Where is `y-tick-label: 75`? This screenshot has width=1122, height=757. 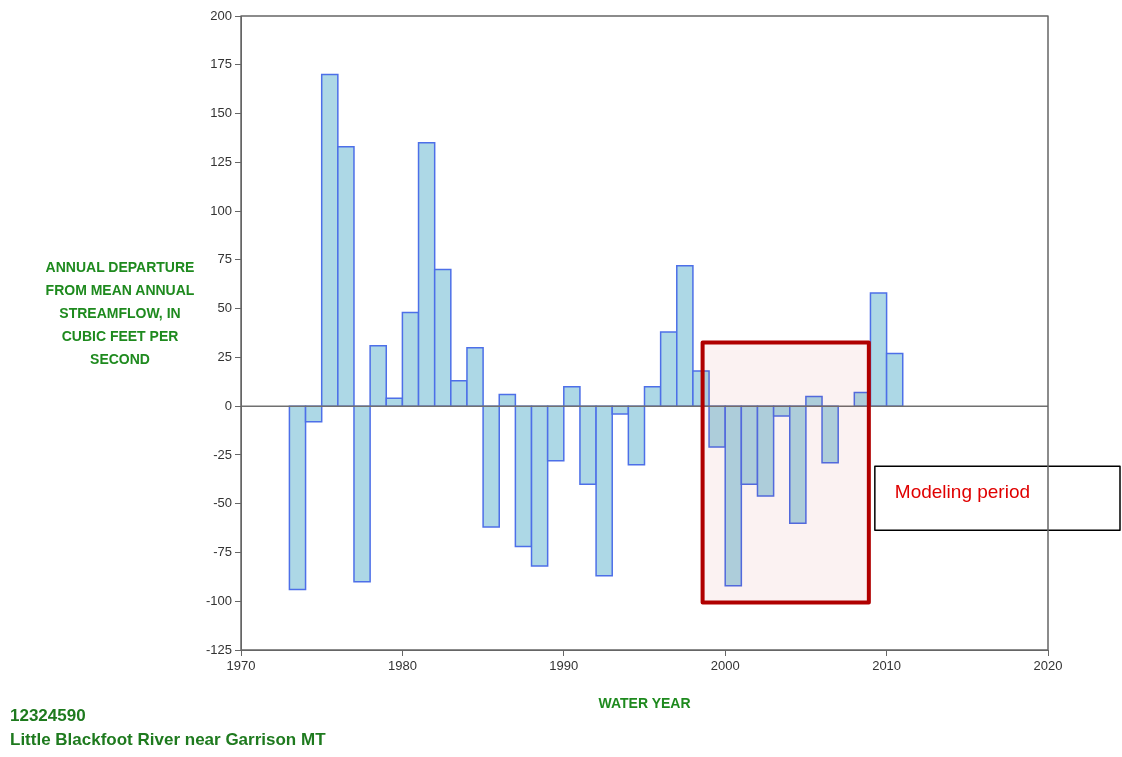
y-tick-label: 75 is located at coordinates (224, 259).